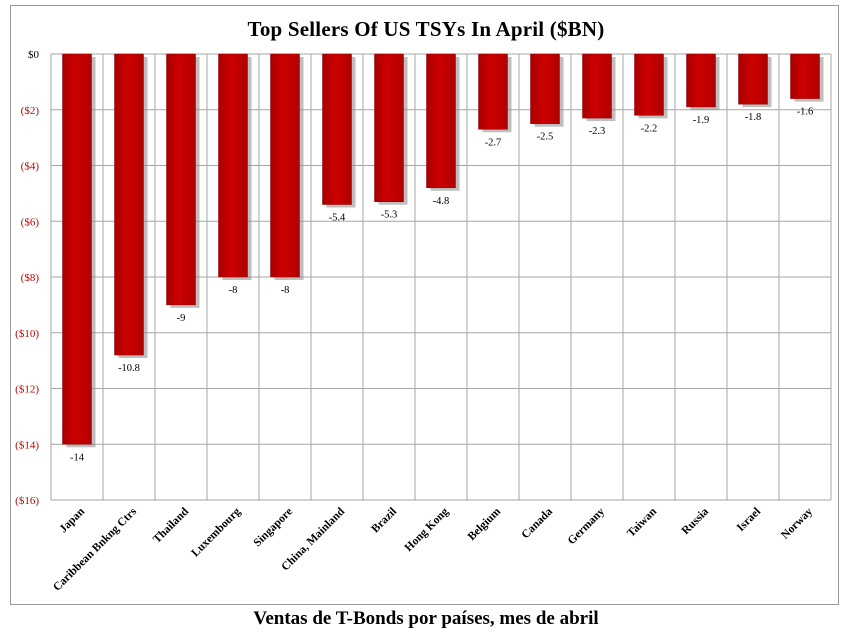 The height and width of the screenshot is (634, 852). What do you see at coordinates (797, 523) in the screenshot?
I see `category-label: Norway` at bounding box center [797, 523].